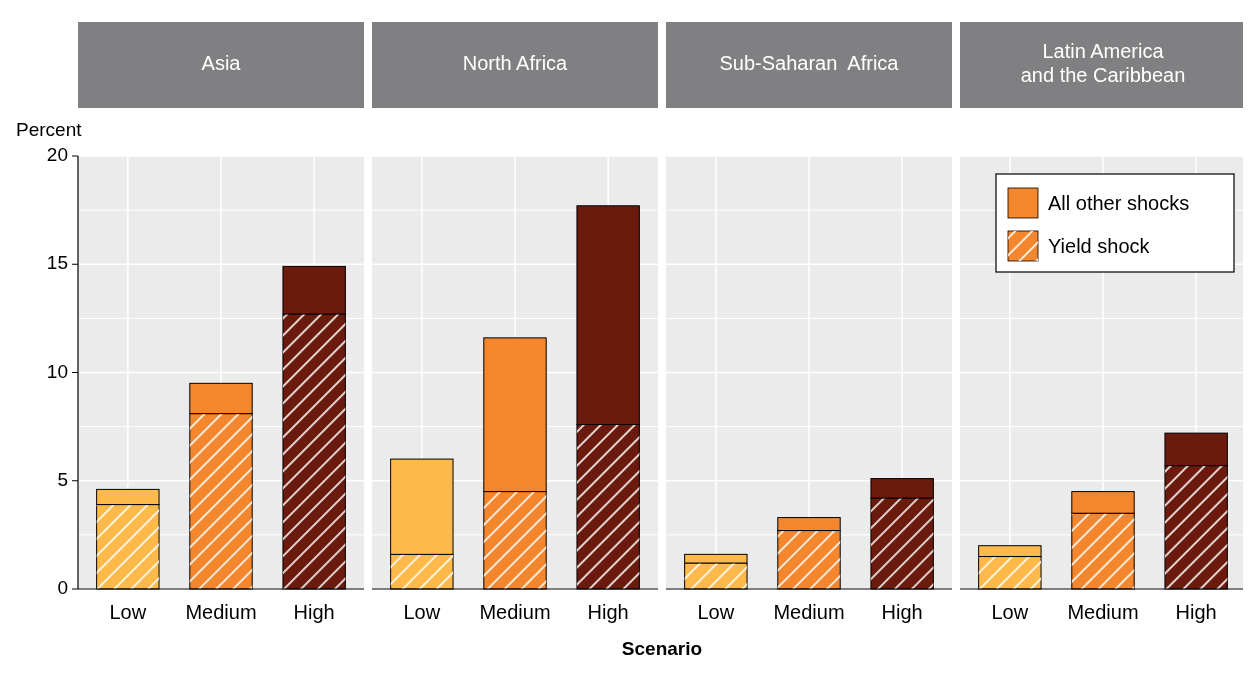  I want to click on y-tick-label: 5, so click(62, 479).